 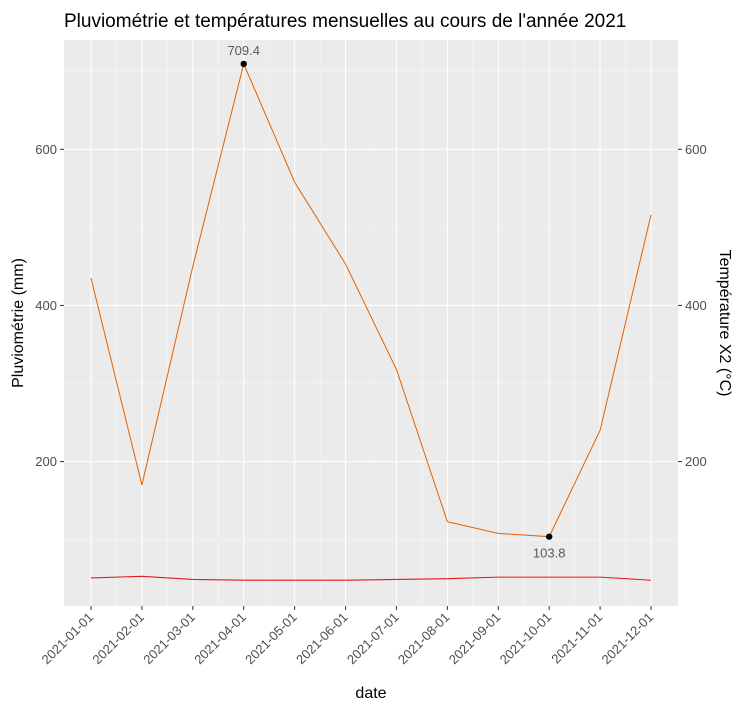 What do you see at coordinates (696, 461) in the screenshot?
I see `y2-tick-label: 200` at bounding box center [696, 461].